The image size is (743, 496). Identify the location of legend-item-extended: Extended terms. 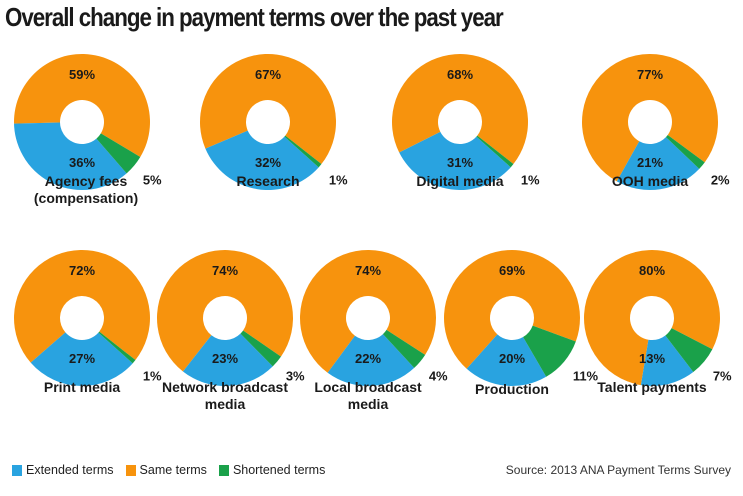
(63, 470).